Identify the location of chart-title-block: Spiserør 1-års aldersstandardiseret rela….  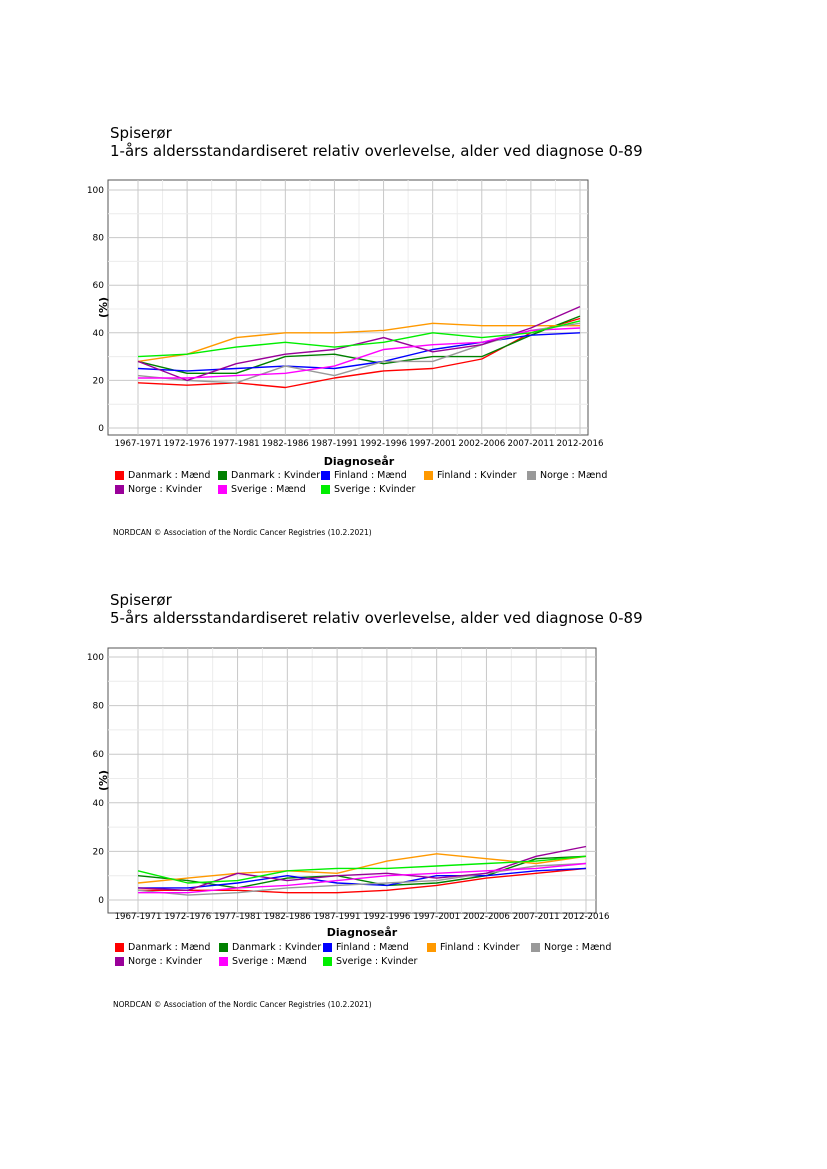
(376, 142).